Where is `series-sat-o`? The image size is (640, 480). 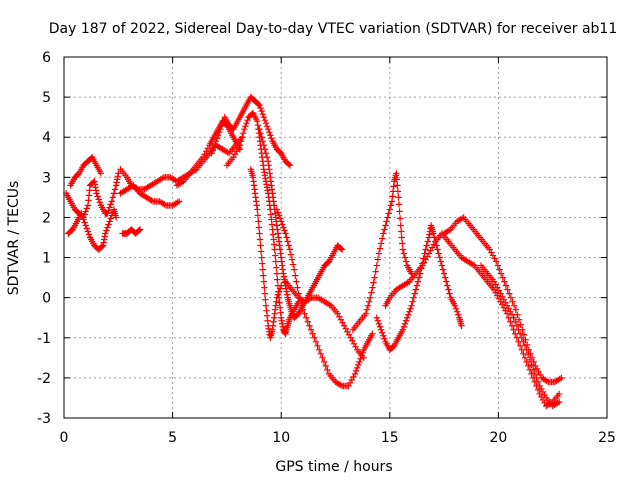
series-sat-o is located at coordinates (419, 288).